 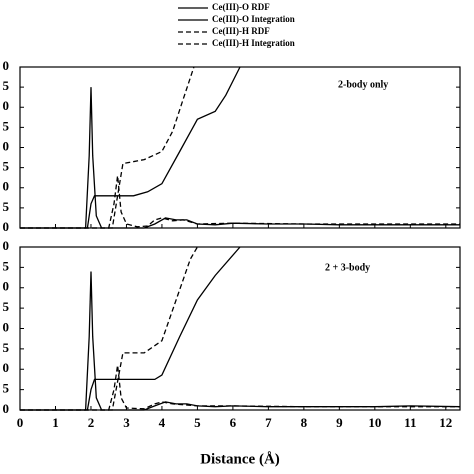 I want to click on x-tick-label: 8, so click(x=304, y=422).